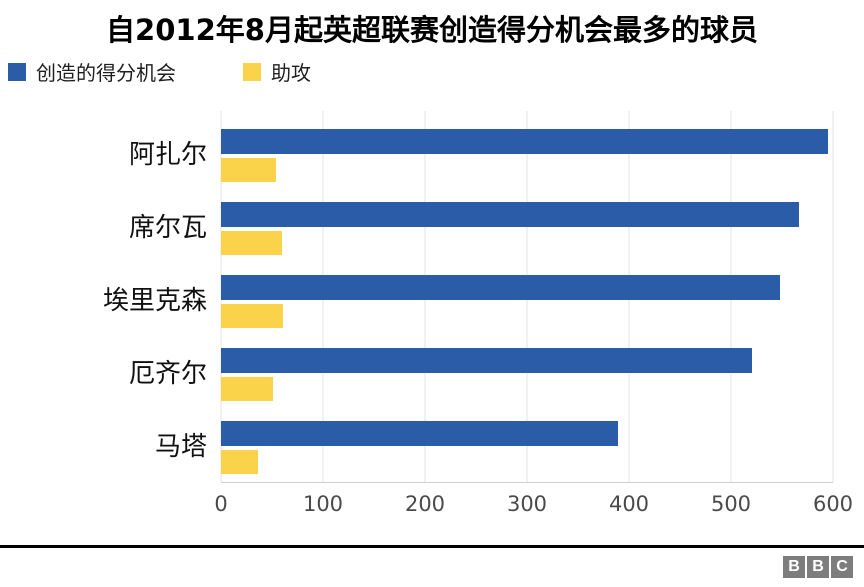 Image resolution: width=864 pixels, height=587 pixels. I want to click on x-tick-label-0: 0, so click(221, 504).